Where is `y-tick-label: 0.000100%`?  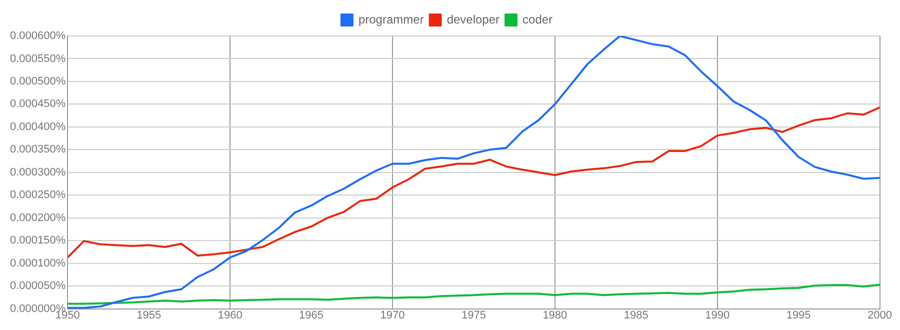 y-tick-label: 0.000100% is located at coordinates (38, 263).